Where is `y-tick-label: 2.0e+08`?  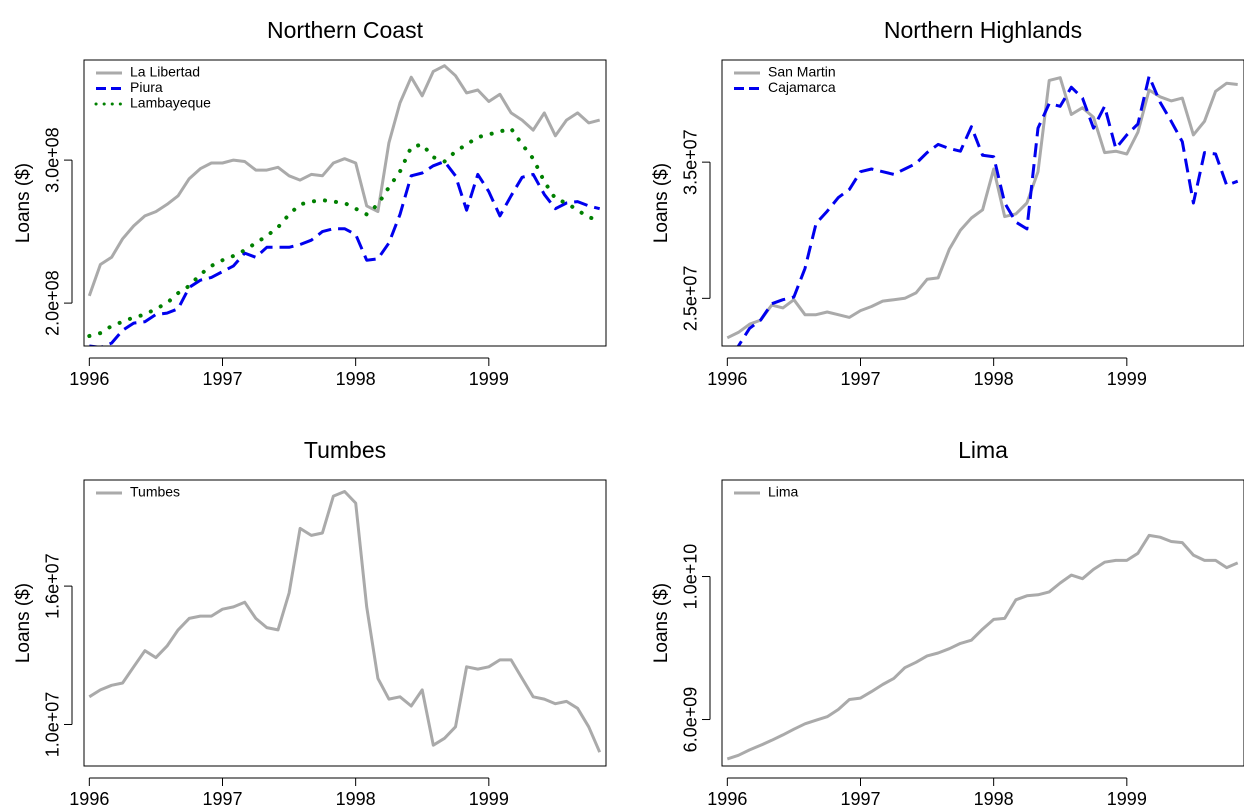
y-tick-label: 2.0e+08 is located at coordinates (53, 303).